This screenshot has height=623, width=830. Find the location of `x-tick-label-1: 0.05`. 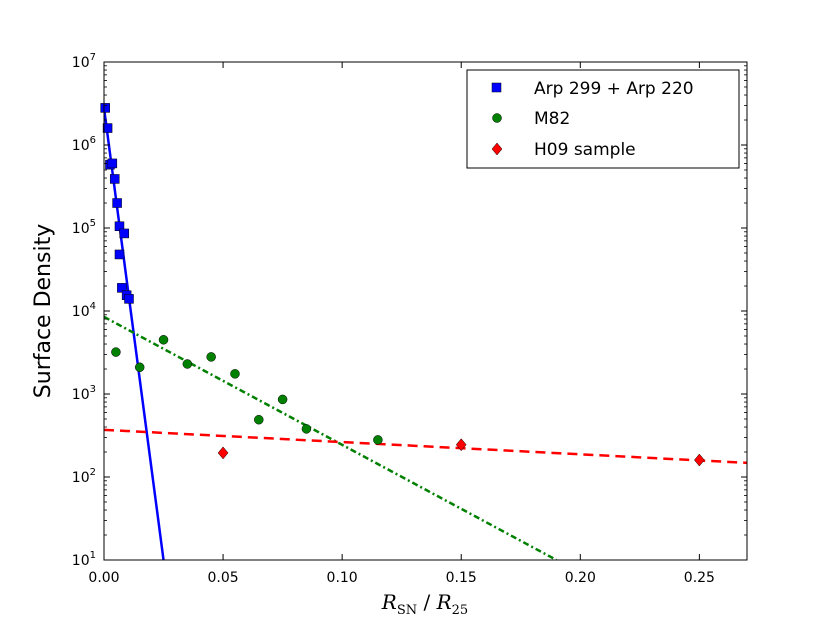

x-tick-label-1: 0.05 is located at coordinates (222, 578).